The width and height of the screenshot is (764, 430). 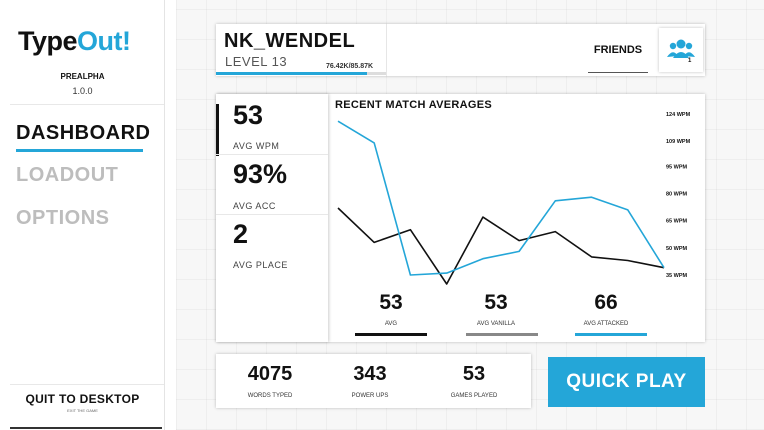 What do you see at coordinates (690, 61) in the screenshot?
I see `friend-count: 1` at bounding box center [690, 61].